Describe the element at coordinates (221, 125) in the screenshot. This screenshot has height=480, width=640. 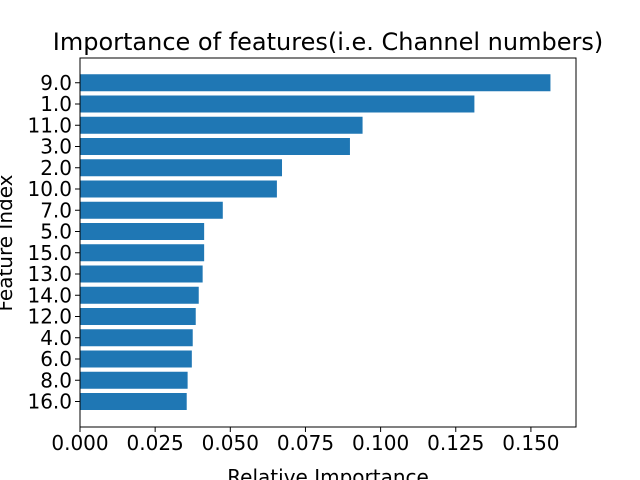
I see `bar-11.0` at that location.